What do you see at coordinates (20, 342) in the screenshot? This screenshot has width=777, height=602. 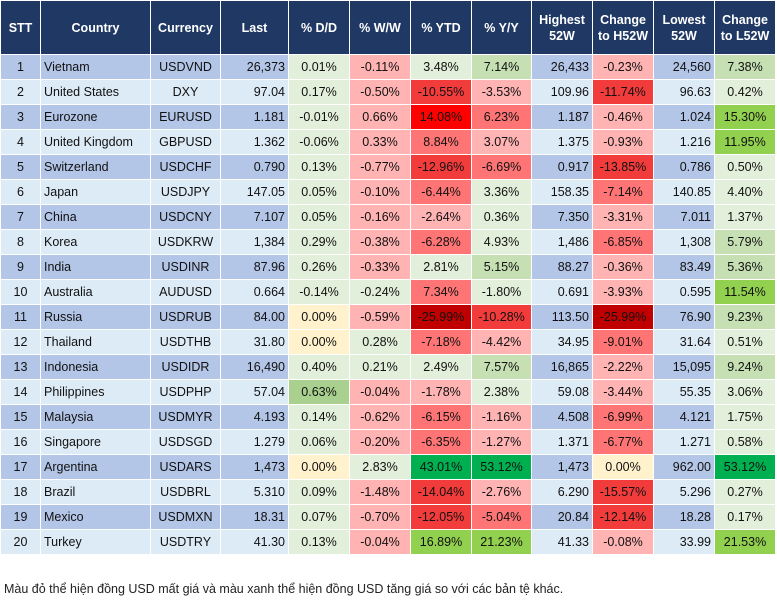 I see `cell-stt: 12` at bounding box center [20, 342].